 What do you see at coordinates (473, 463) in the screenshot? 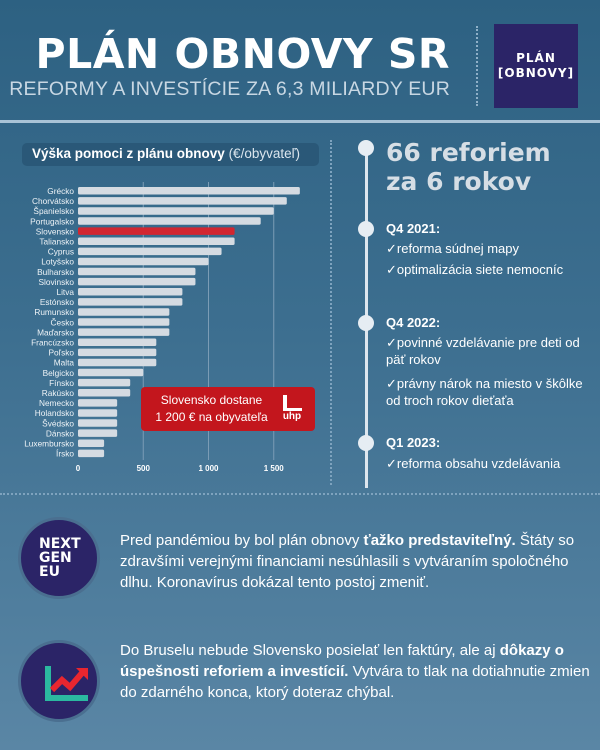
I see `timeline-item: ✓reforma obsahu vzdelávania` at bounding box center [473, 463].